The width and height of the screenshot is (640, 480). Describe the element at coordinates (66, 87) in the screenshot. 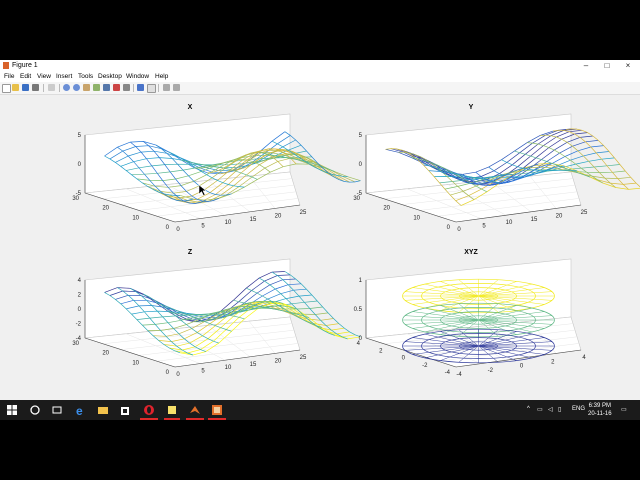

I see `zoom-in-icon` at that location.